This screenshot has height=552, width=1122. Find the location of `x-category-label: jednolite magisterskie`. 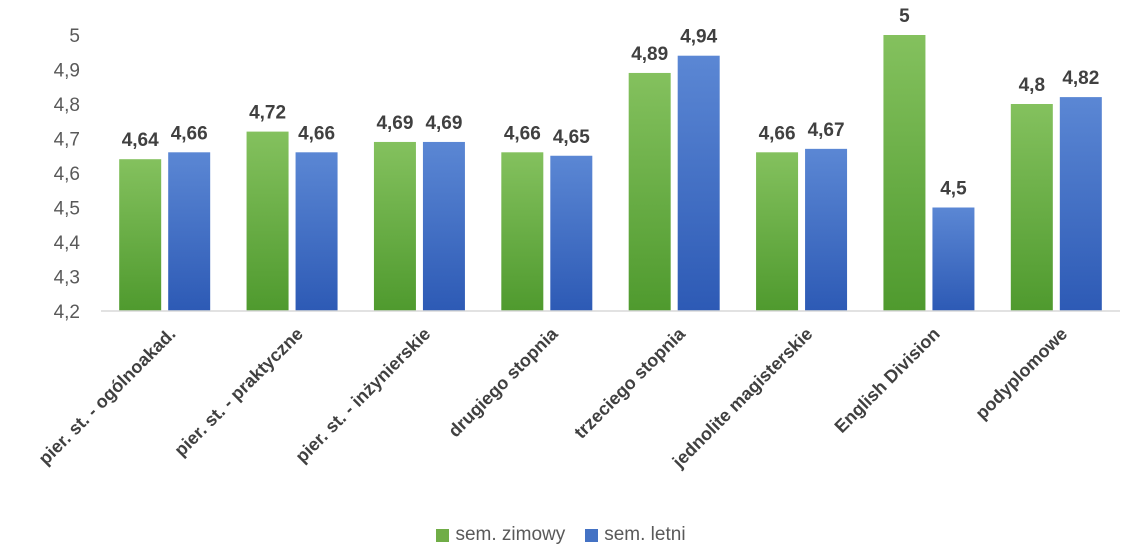

x-category-label: jednolite magisterskie is located at coordinates (742, 398).